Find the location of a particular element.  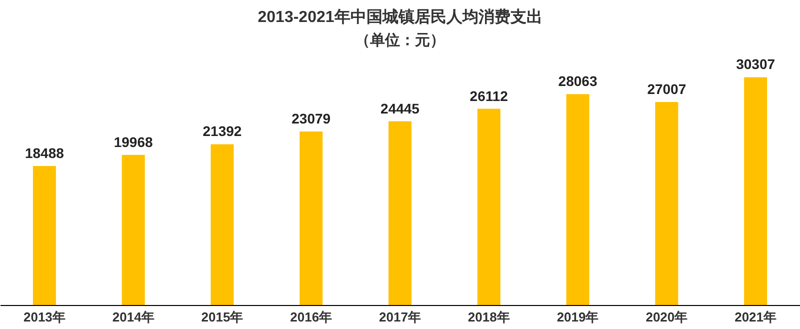

x-tick-label: 2014年 is located at coordinates (133, 317).